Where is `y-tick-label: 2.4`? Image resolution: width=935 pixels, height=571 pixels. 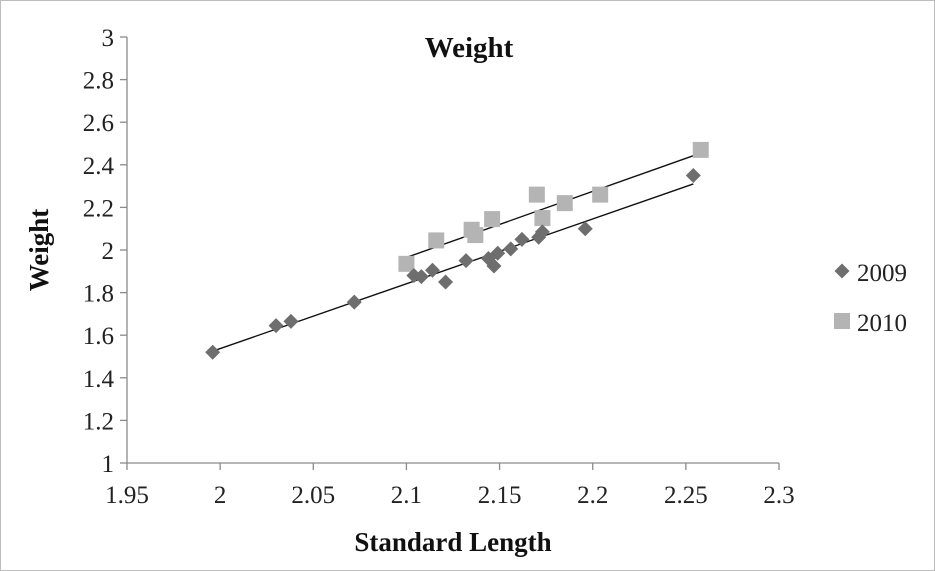
y-tick-label: 2.4 is located at coordinates (99, 166).